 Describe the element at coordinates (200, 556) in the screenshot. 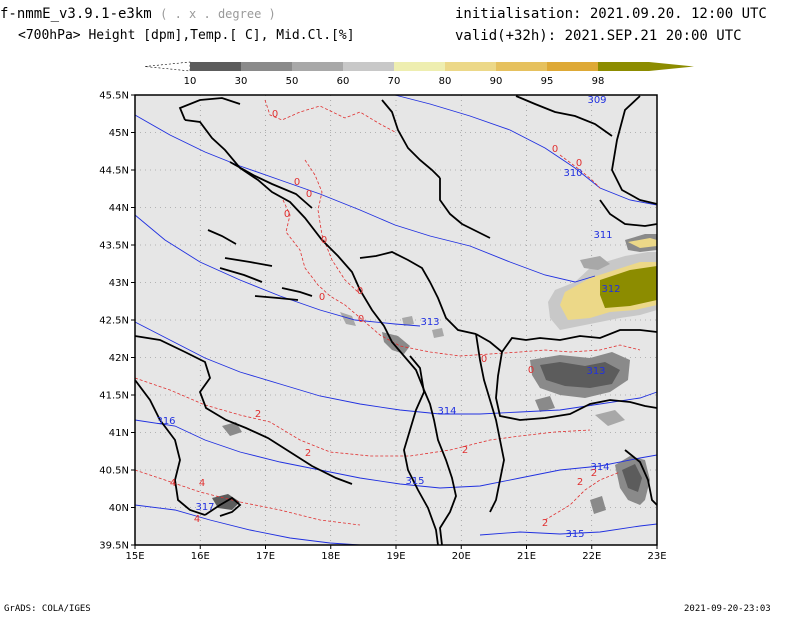

I see `lon-tick-label: 16E` at that location.